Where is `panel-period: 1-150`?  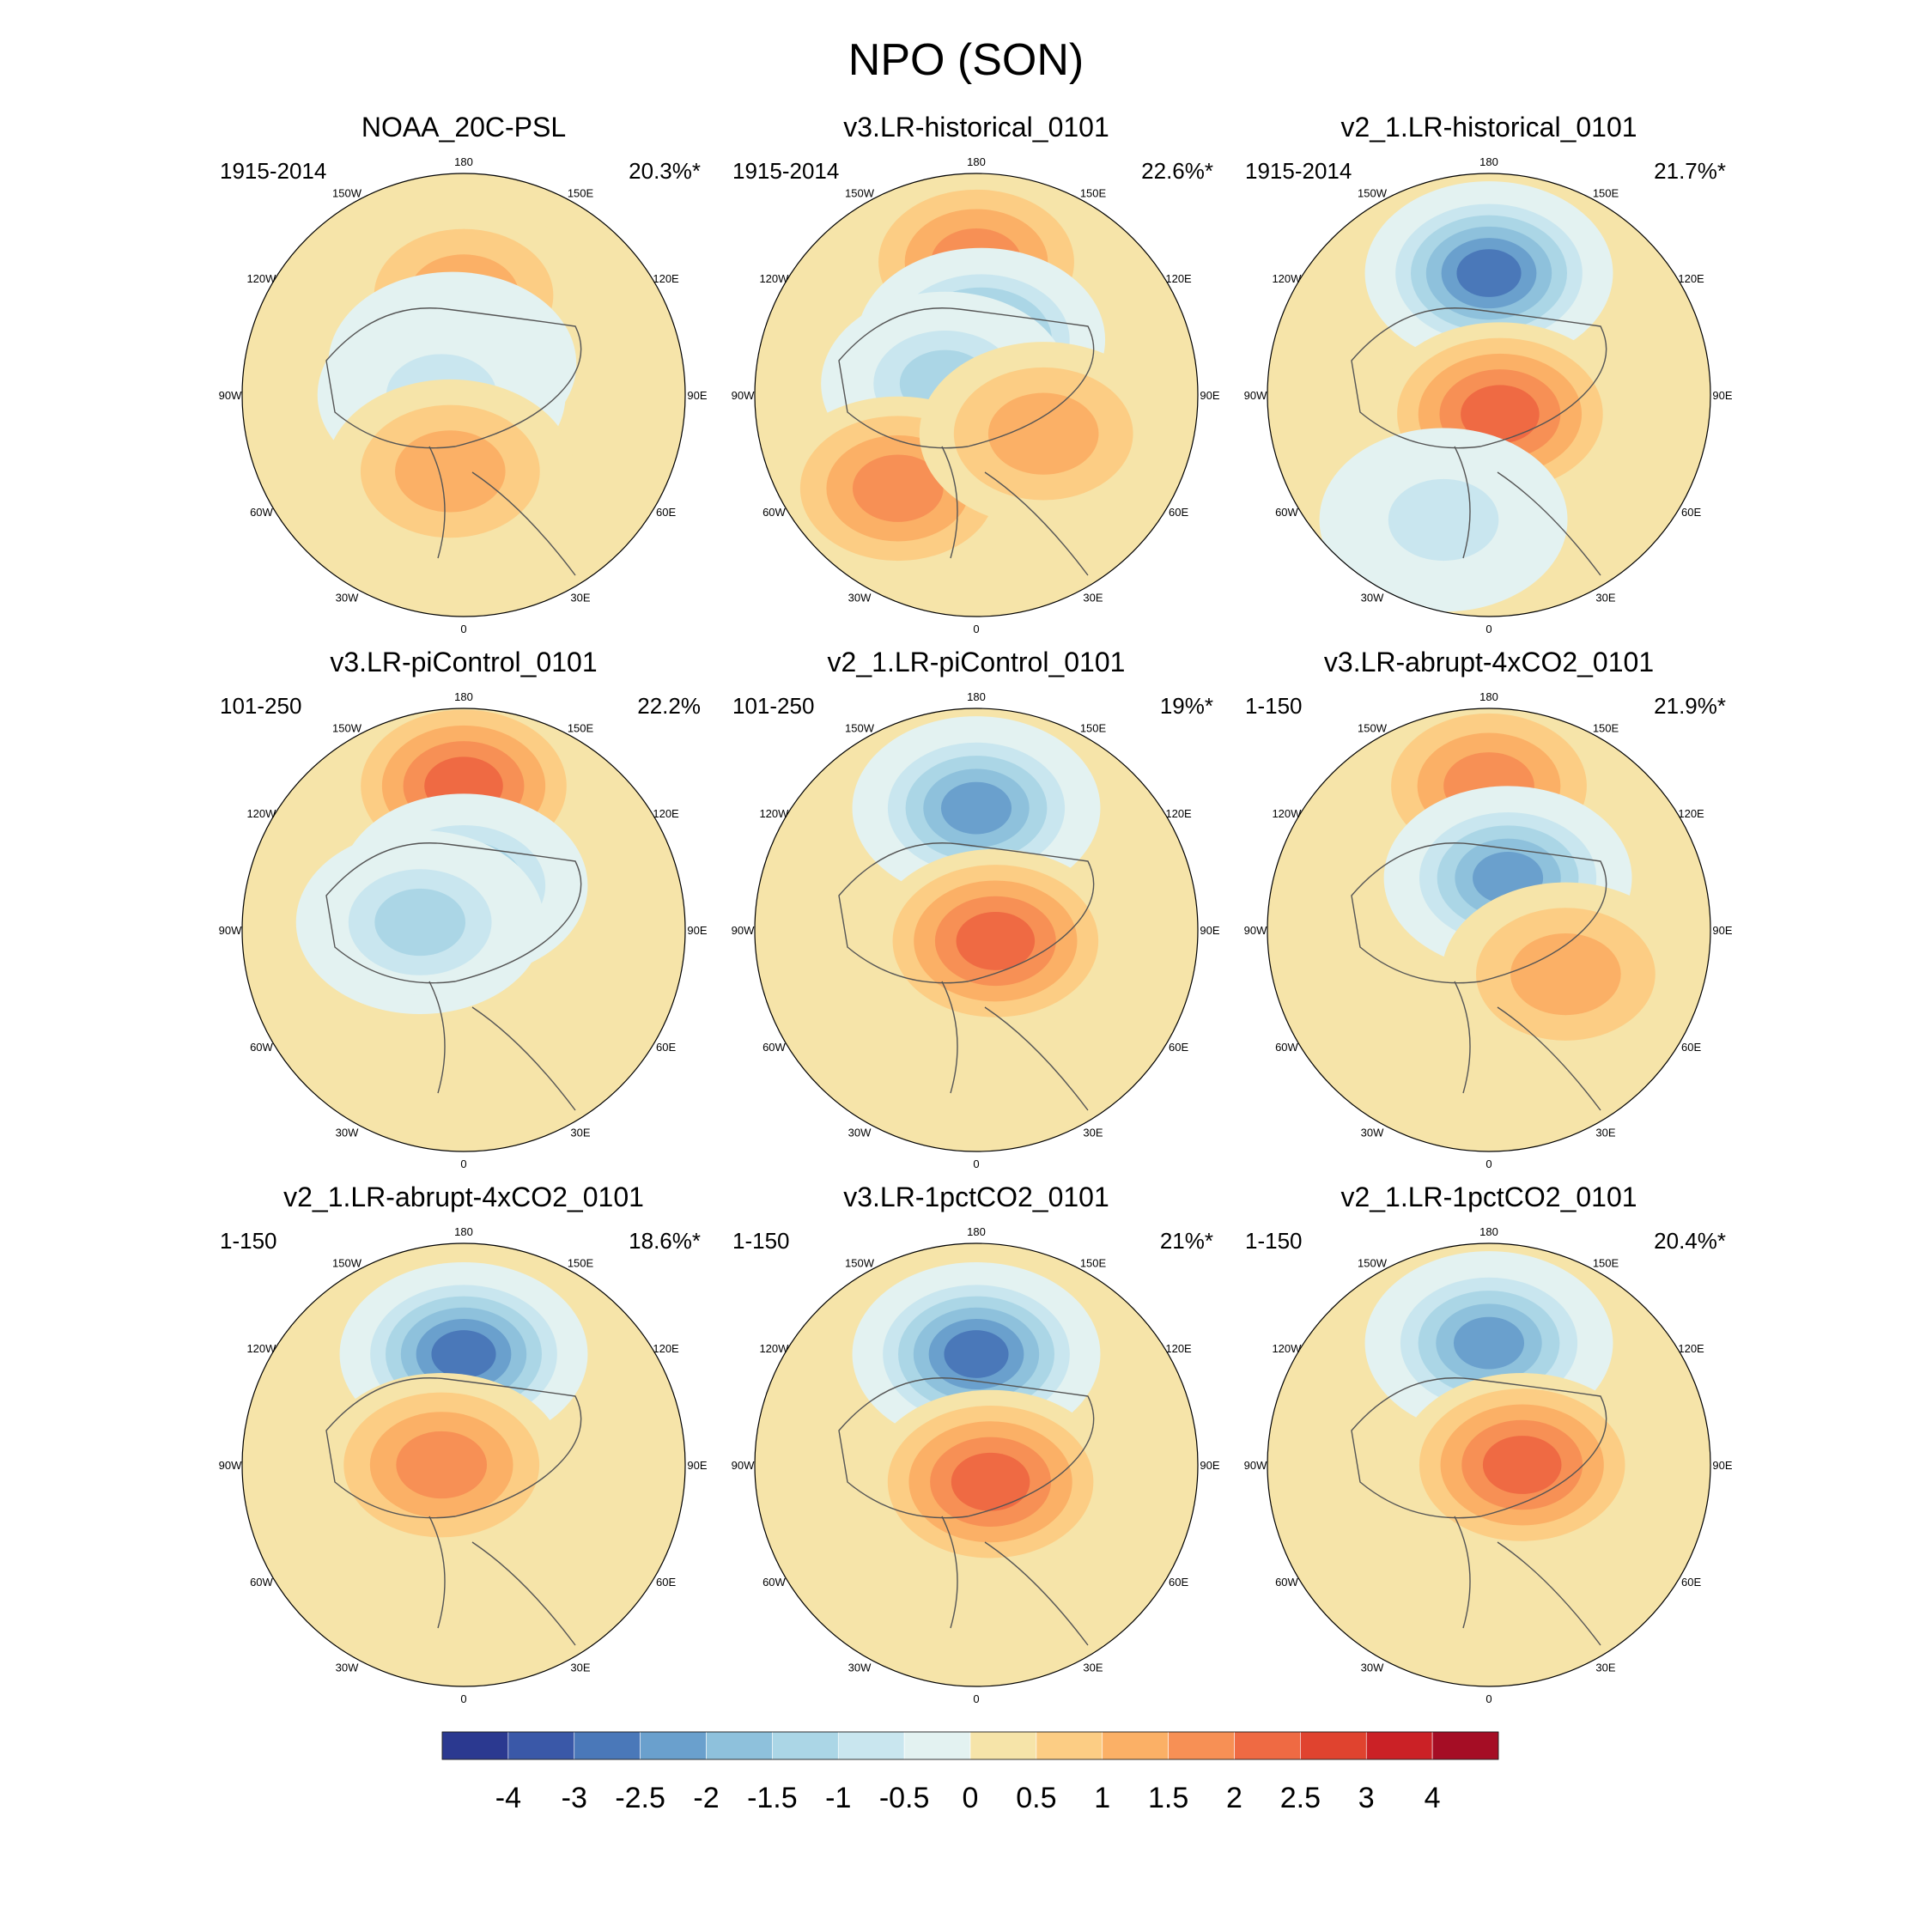 panel-period: 1-150 is located at coordinates (1274, 706).